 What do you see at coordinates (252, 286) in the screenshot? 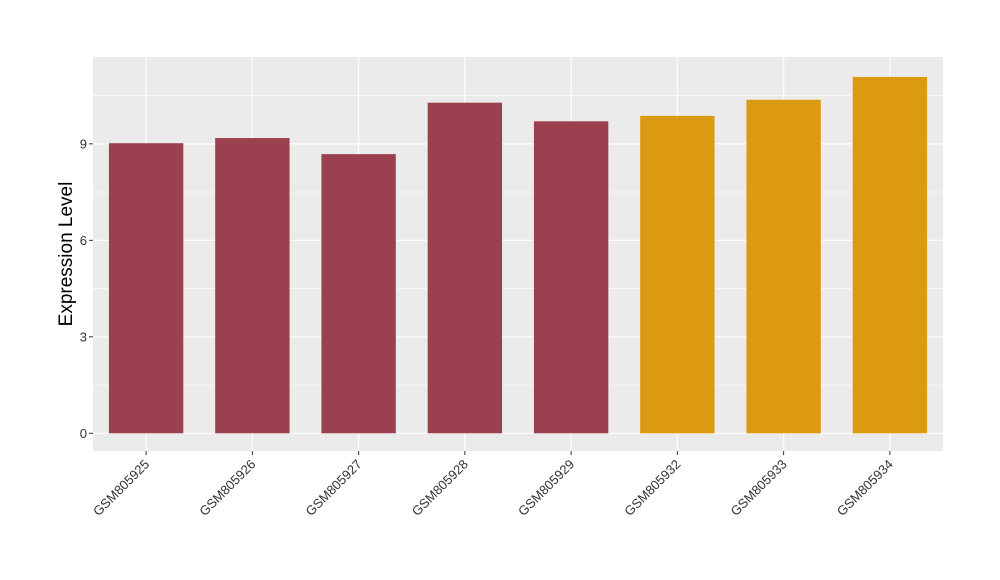
I see `bar-gsm805926` at bounding box center [252, 286].